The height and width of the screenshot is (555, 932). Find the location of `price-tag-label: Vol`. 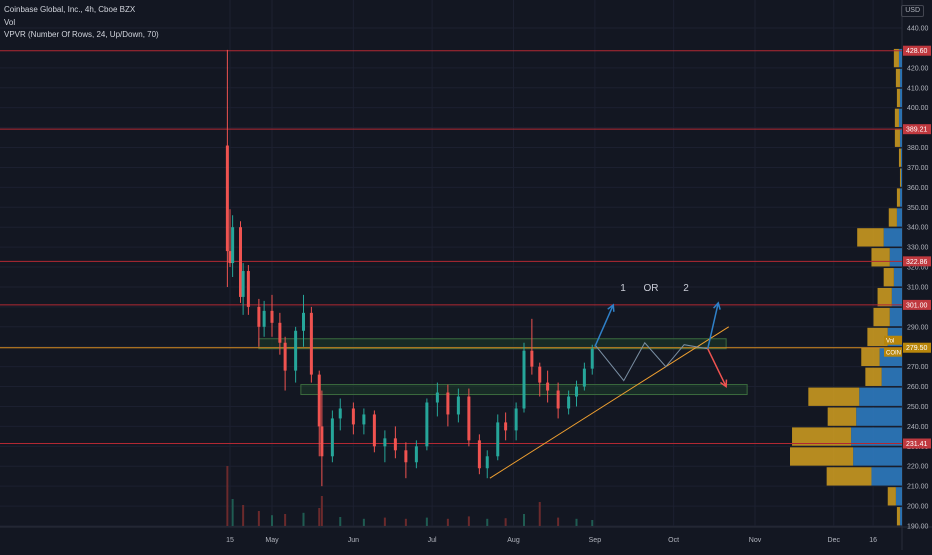

price-tag-label: Vol is located at coordinates (890, 342).